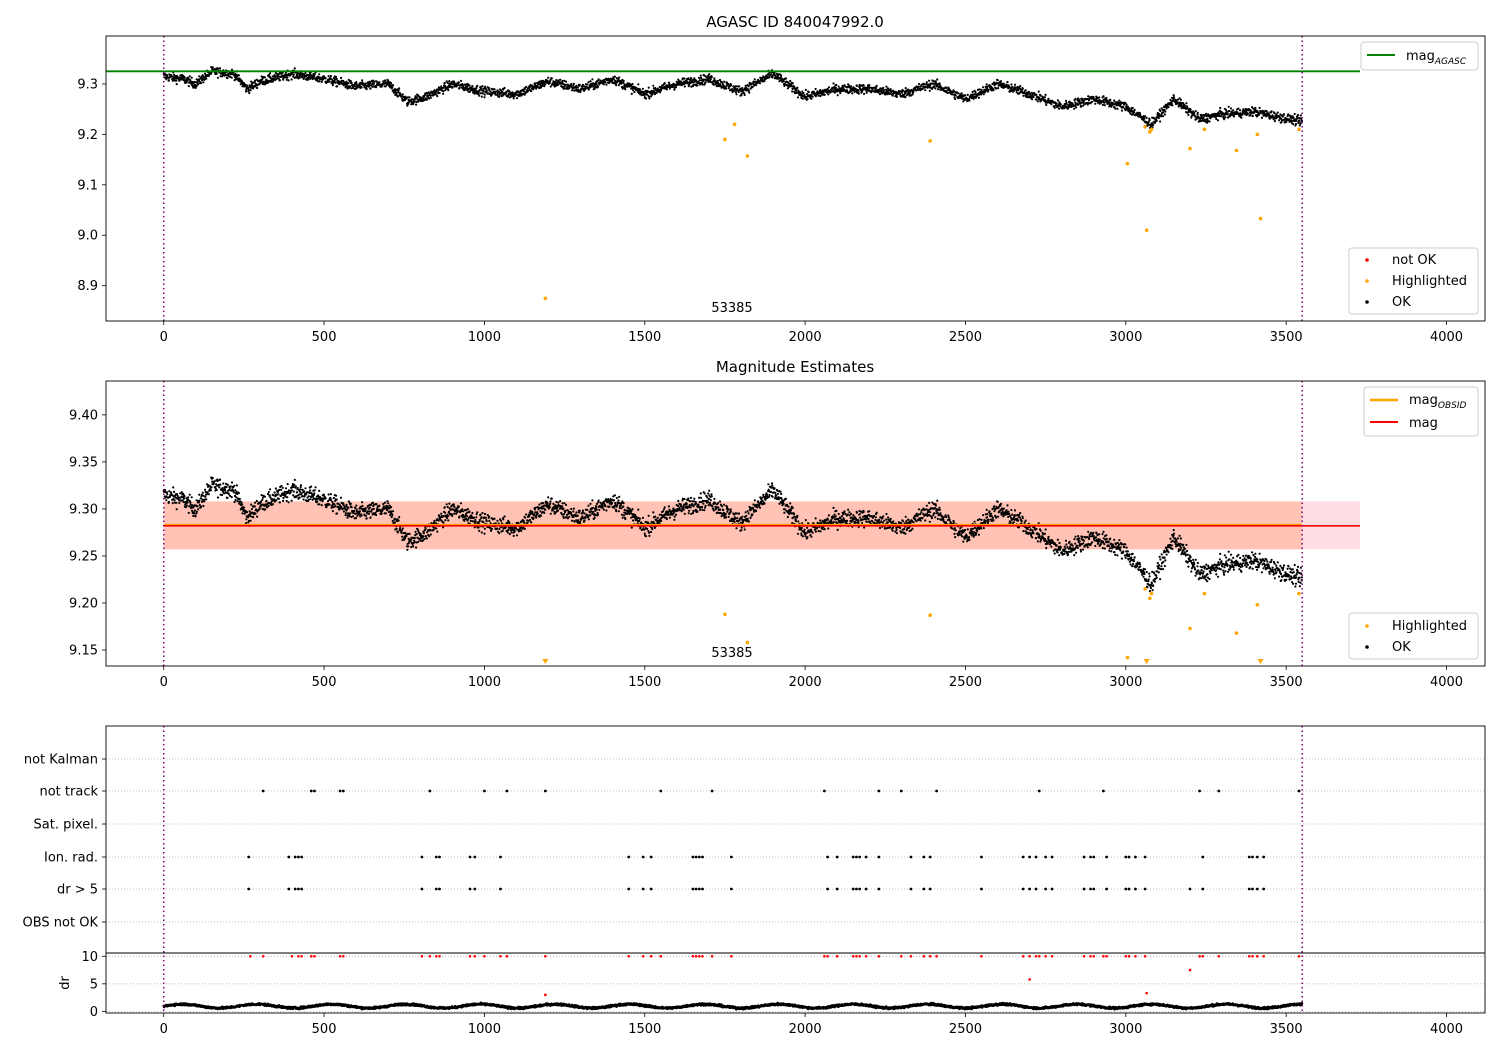 The width and height of the screenshot is (1500, 1050). Describe the element at coordinates (83, 462) in the screenshot. I see `panel-magnitude-ytick-label: 9.35` at that location.